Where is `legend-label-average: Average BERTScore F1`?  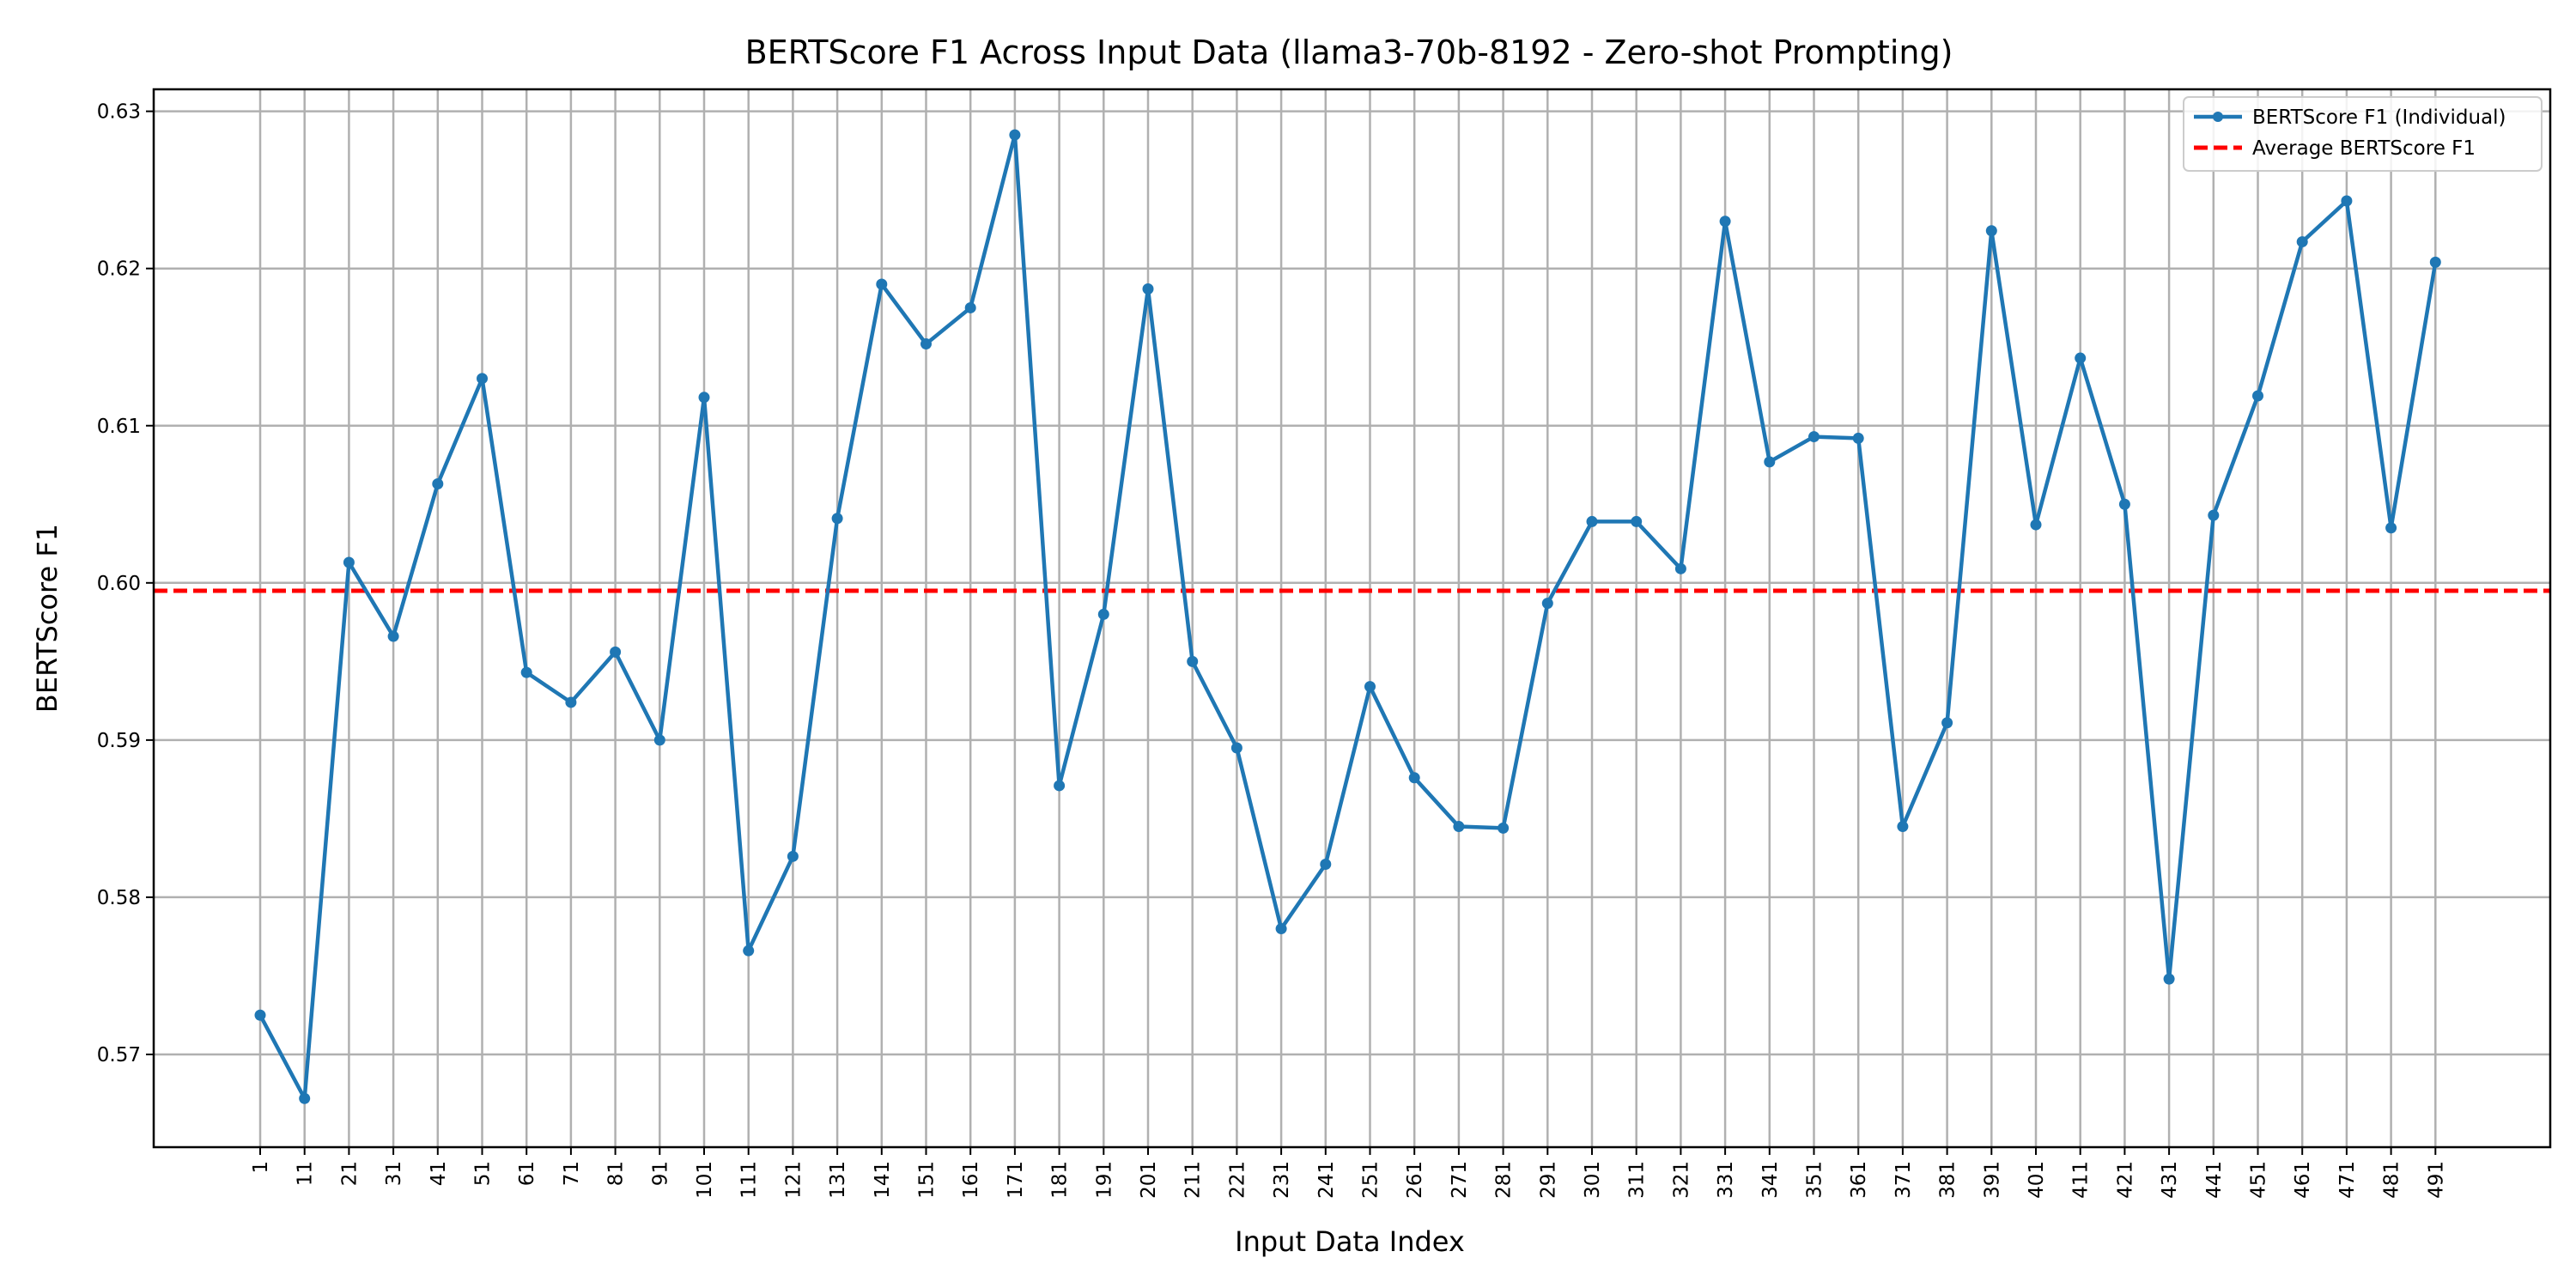
legend-label-average: Average BERTScore F1 is located at coordinates (2364, 148).